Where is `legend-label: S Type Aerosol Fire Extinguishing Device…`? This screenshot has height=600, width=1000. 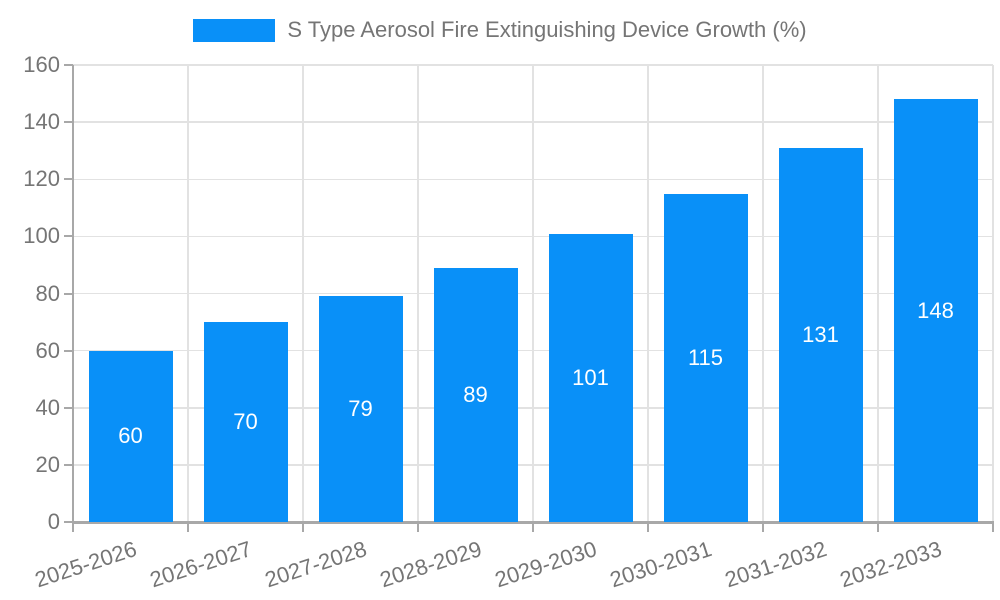
legend-label: S Type Aerosol Fire Extinguishing Device… is located at coordinates (547, 29).